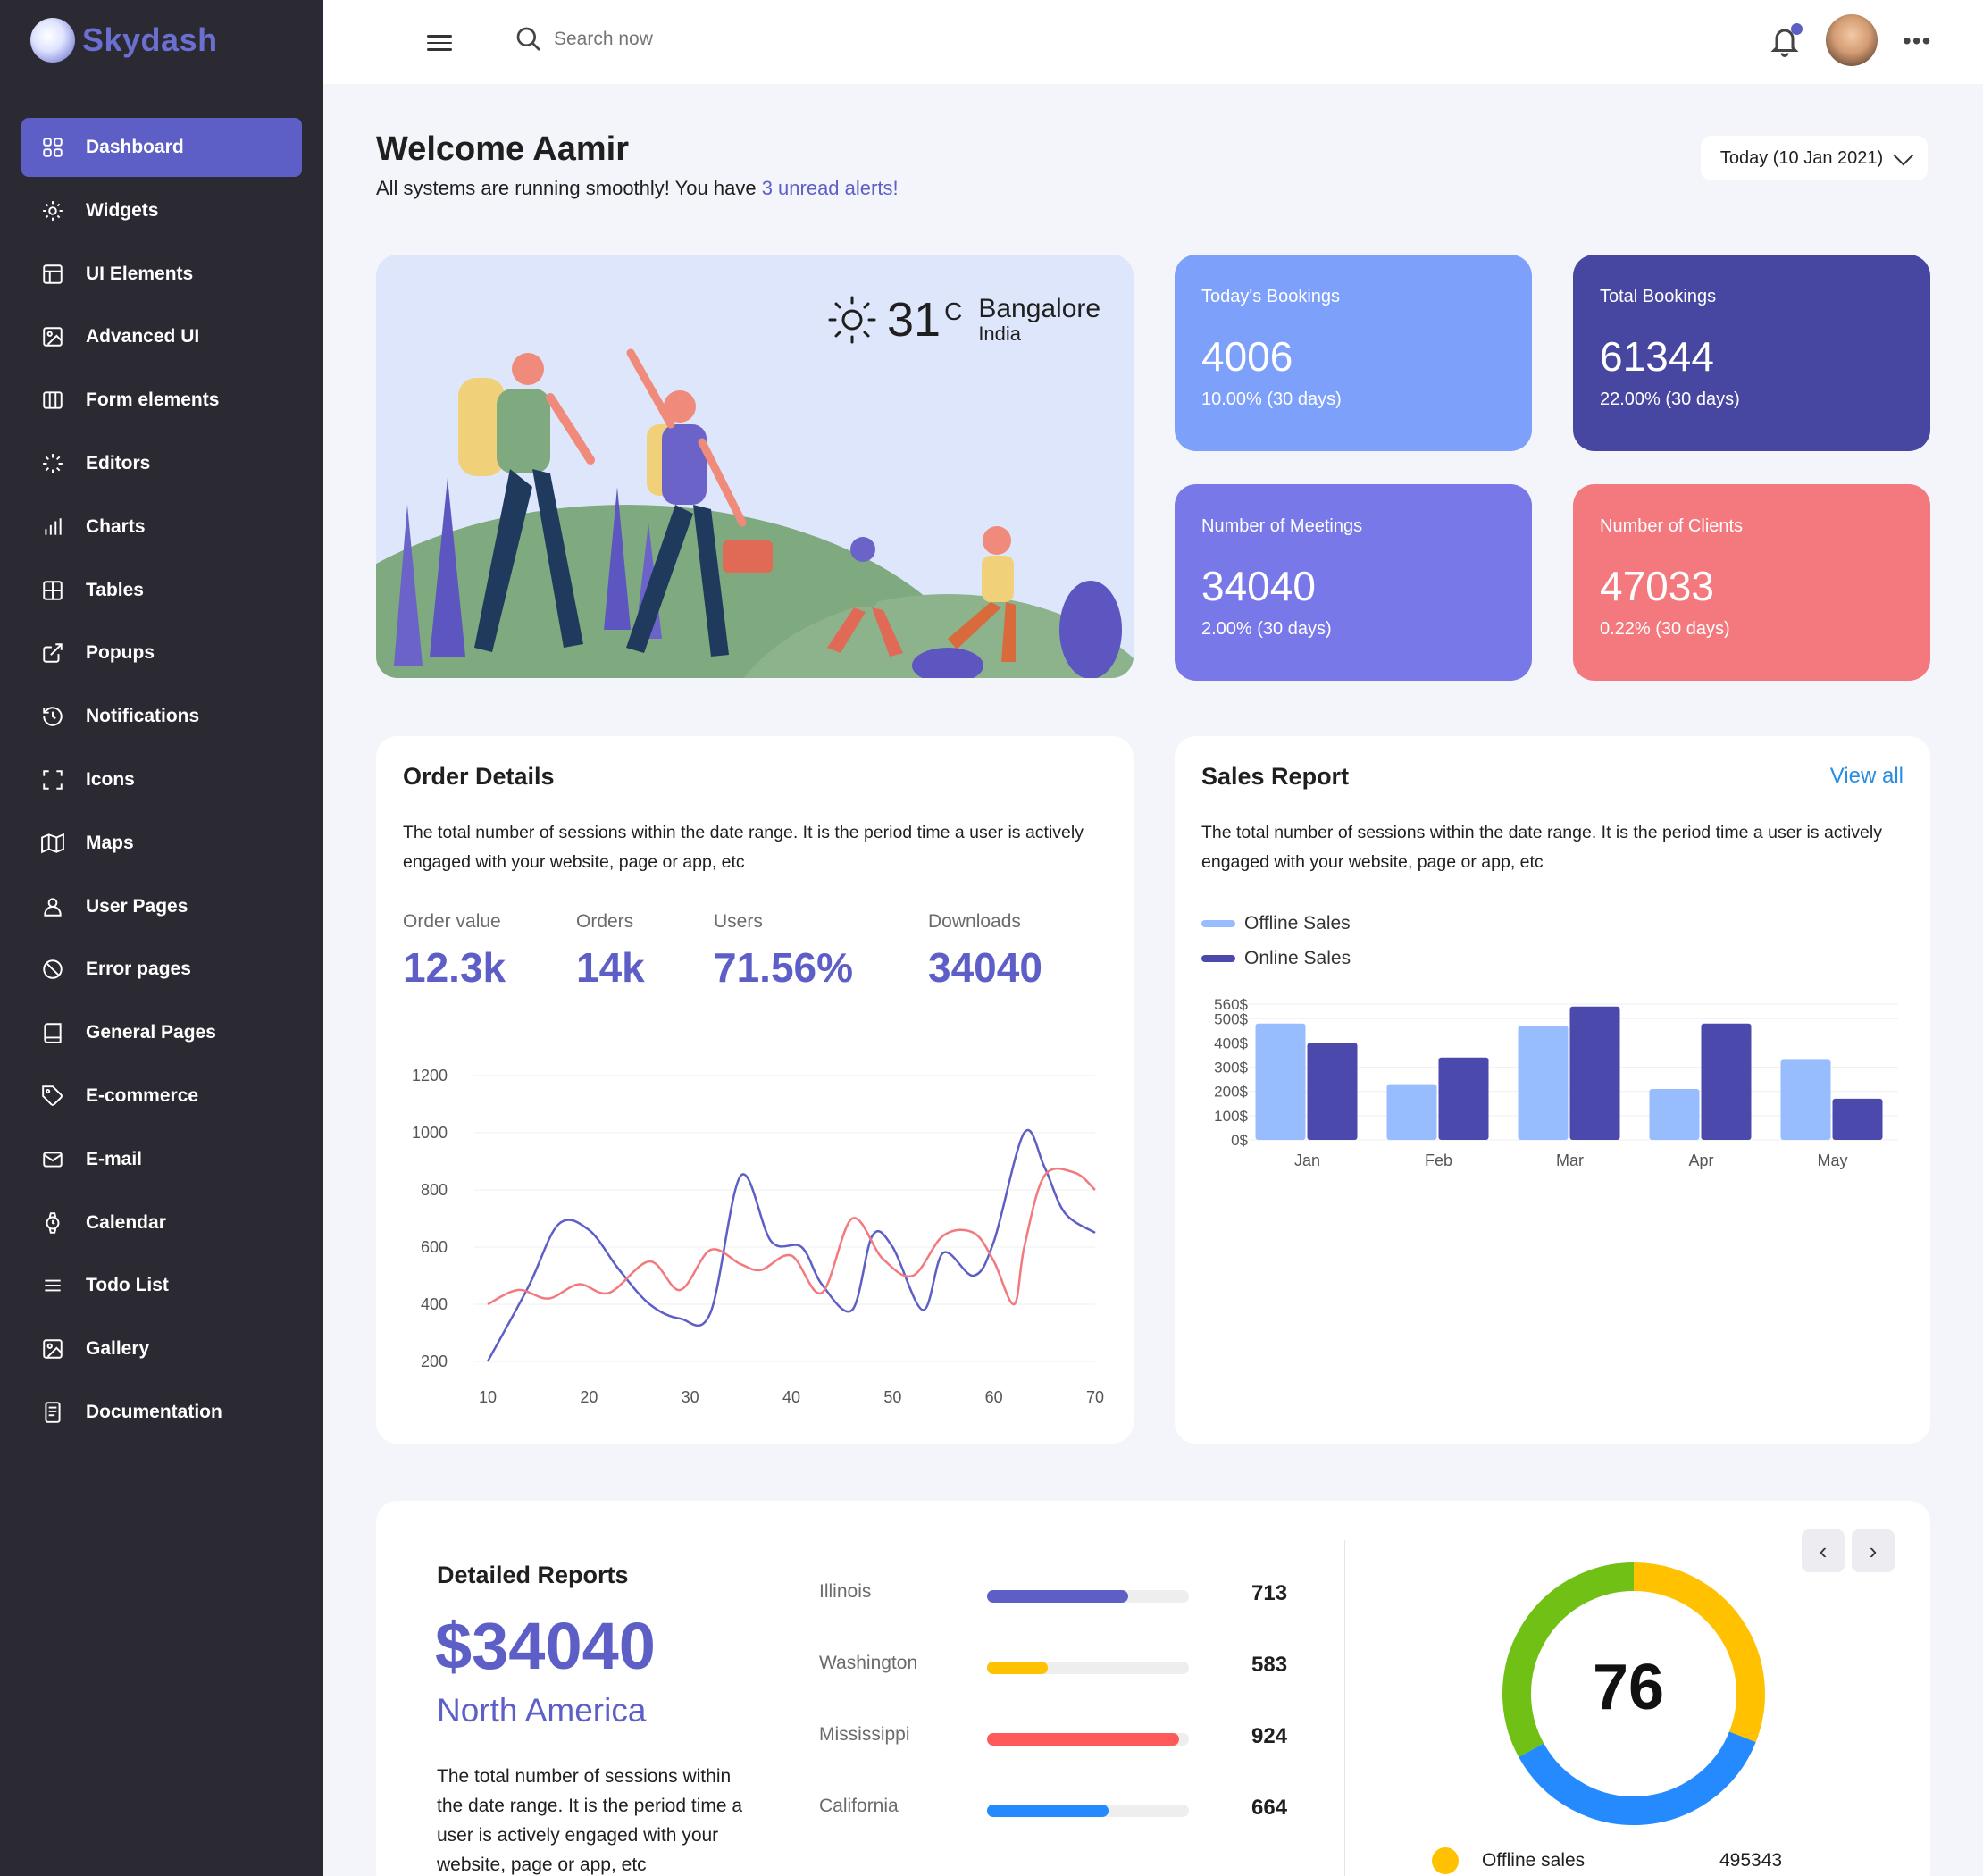 This screenshot has width=1983, height=1876. Describe the element at coordinates (52, 1412) in the screenshot. I see `document-icon` at that location.